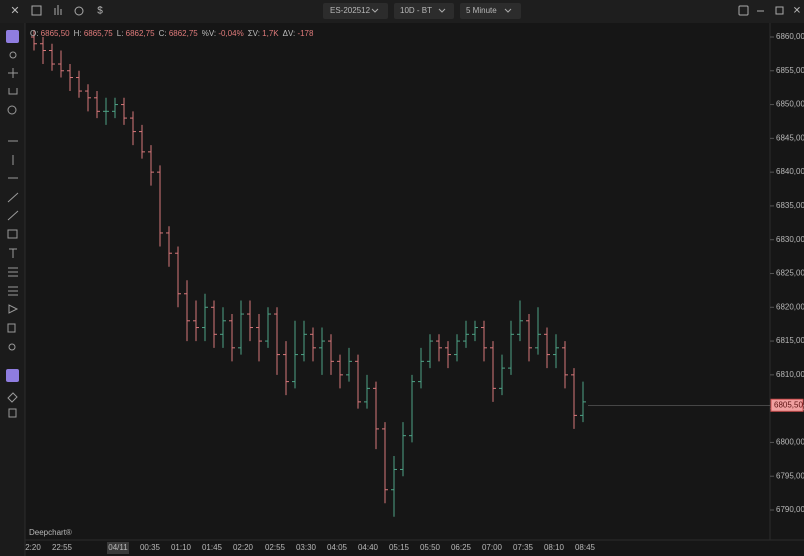 This screenshot has height=556, width=804. What do you see at coordinates (461, 547) in the screenshot?
I see `x-tick-label: 06:25` at bounding box center [461, 547].